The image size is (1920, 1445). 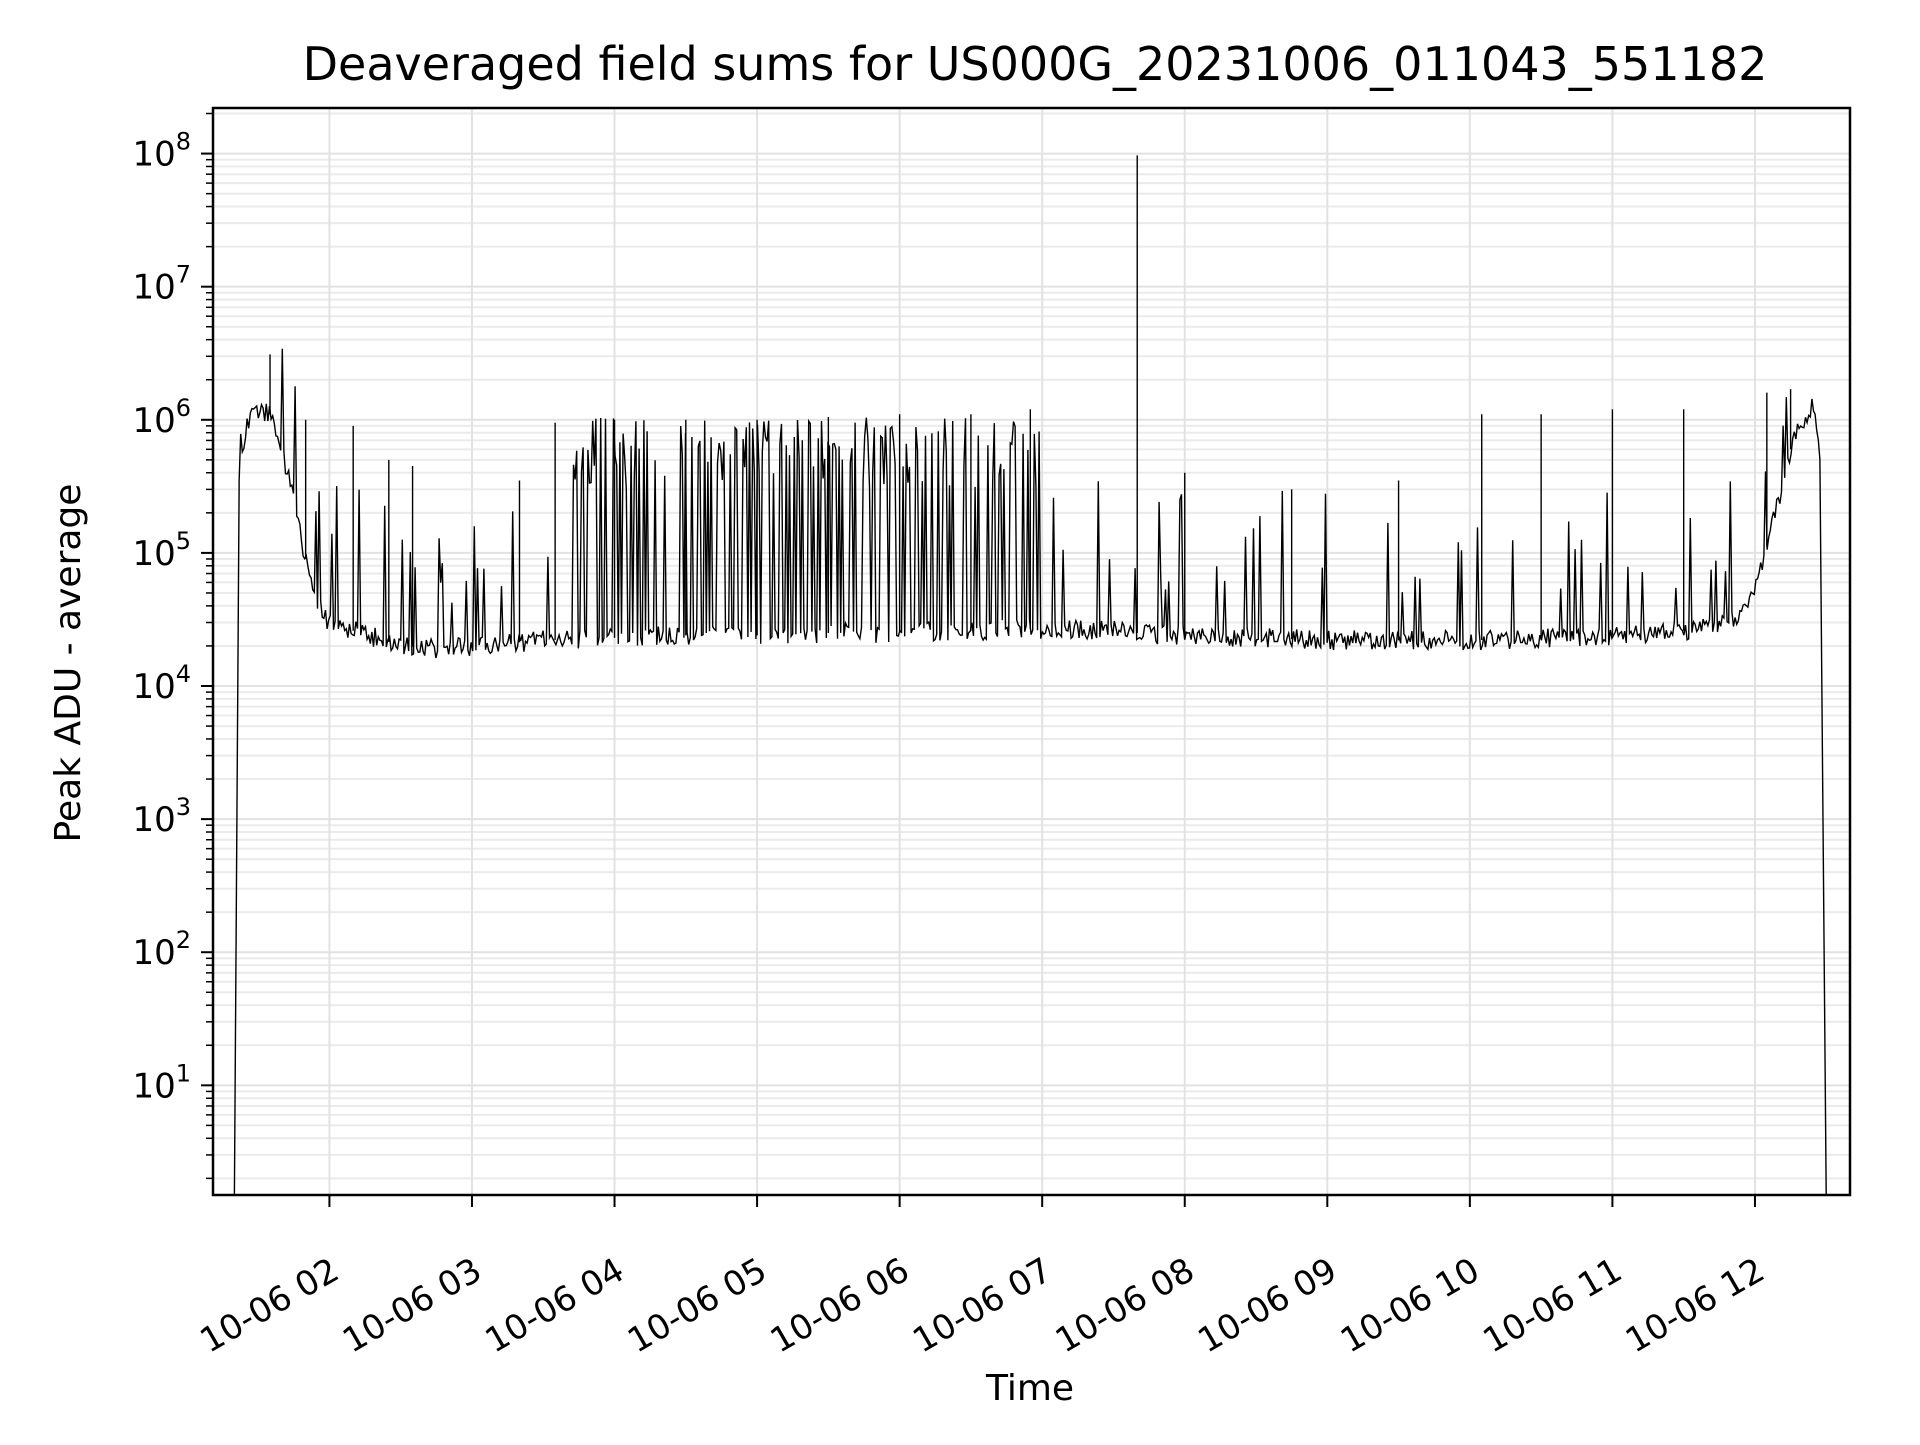 What do you see at coordinates (161, 417) in the screenshot?
I see `y-tick-label: 10⁶` at bounding box center [161, 417].